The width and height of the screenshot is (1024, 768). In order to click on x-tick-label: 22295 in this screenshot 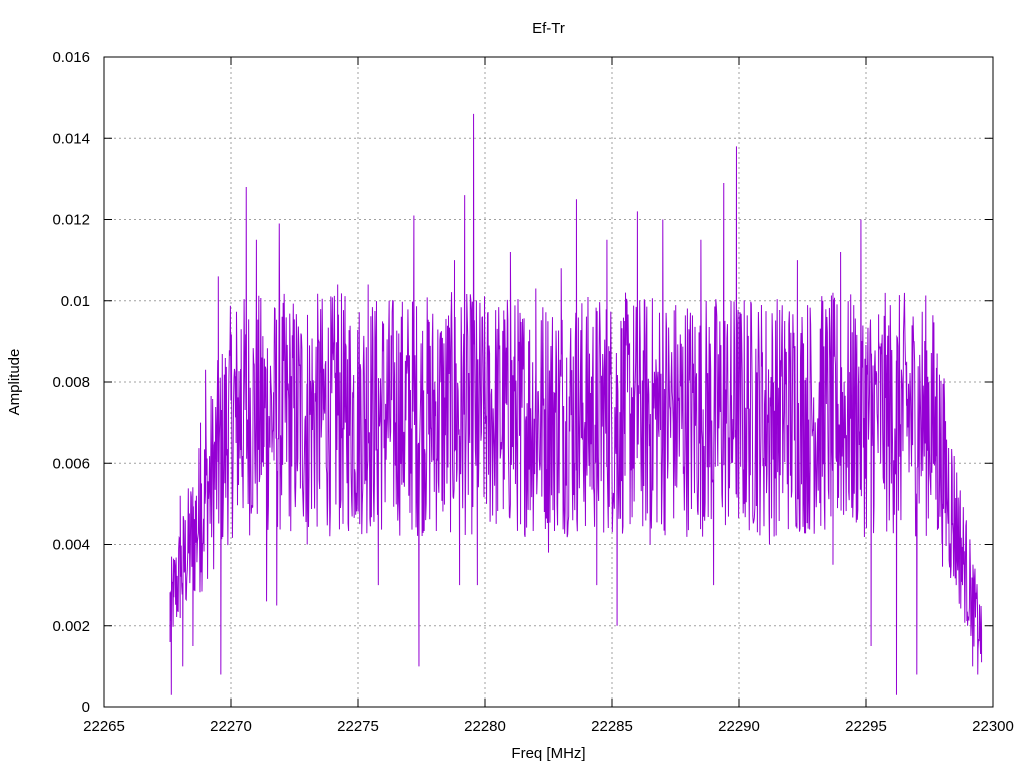, I will do `click(866, 726)`.